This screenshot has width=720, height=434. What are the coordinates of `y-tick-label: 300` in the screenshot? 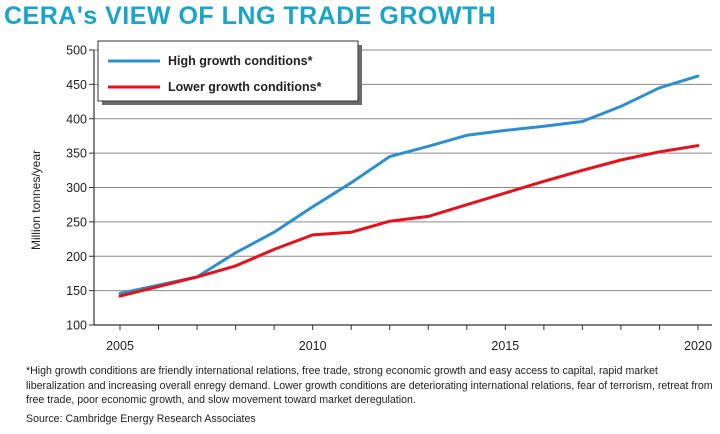 It's located at (76, 188).